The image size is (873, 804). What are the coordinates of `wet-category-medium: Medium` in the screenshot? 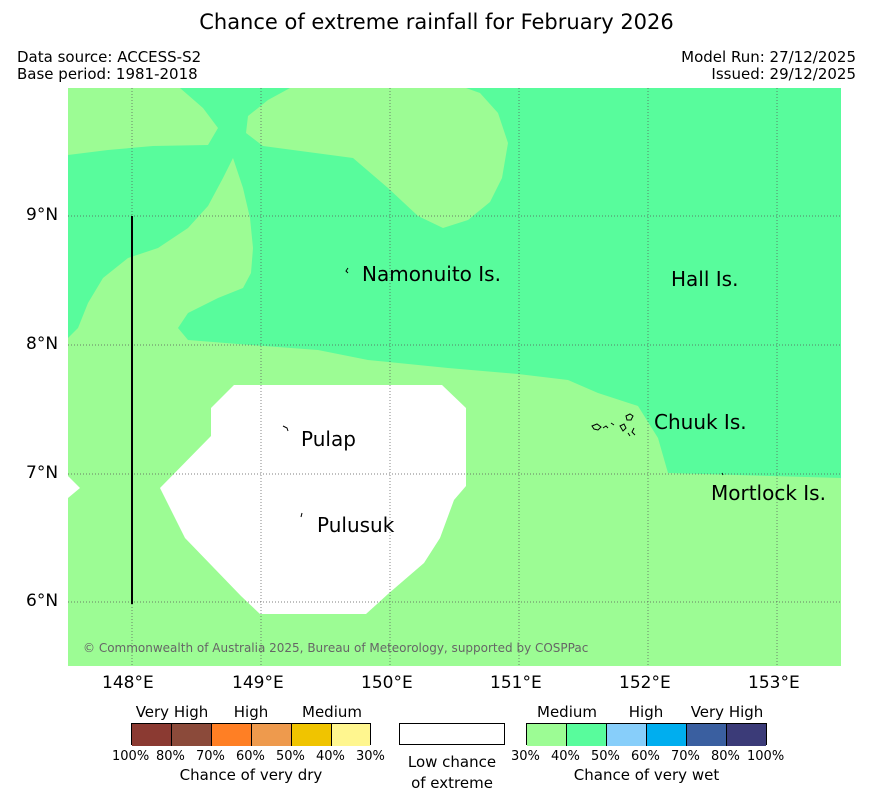 It's located at (567, 712).